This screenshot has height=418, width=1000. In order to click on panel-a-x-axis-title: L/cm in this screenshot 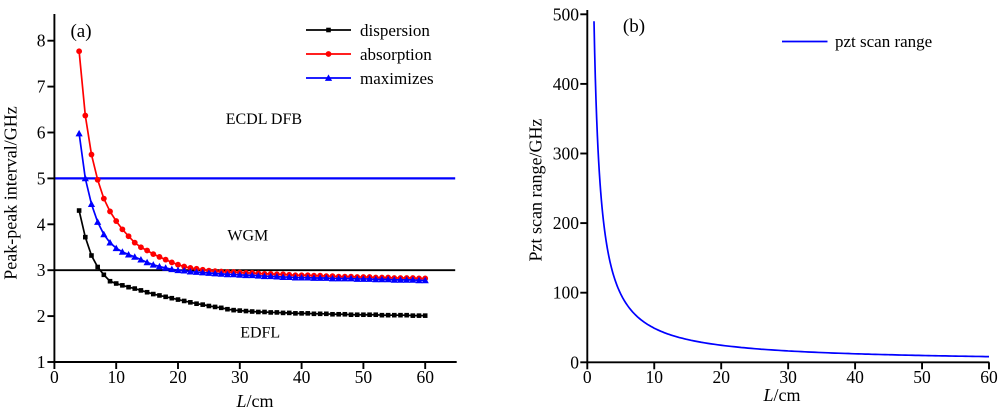, I will do `click(254, 401)`.